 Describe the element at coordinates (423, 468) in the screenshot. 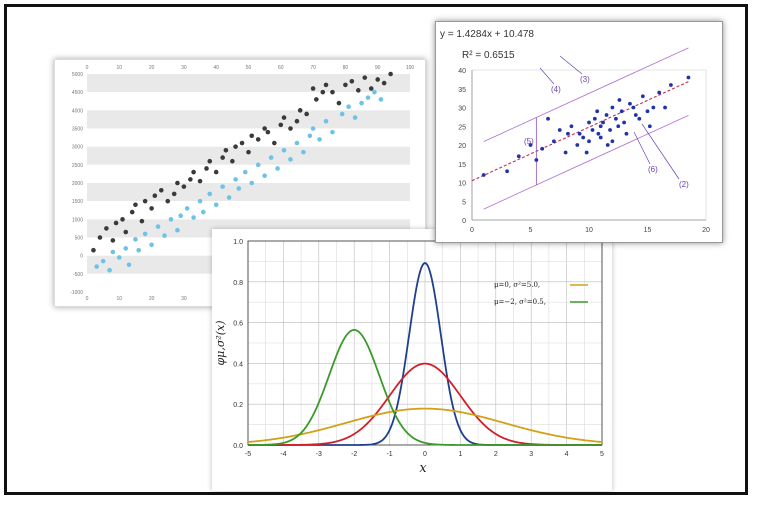

I see `normal-x-axis-label: x` at that location.